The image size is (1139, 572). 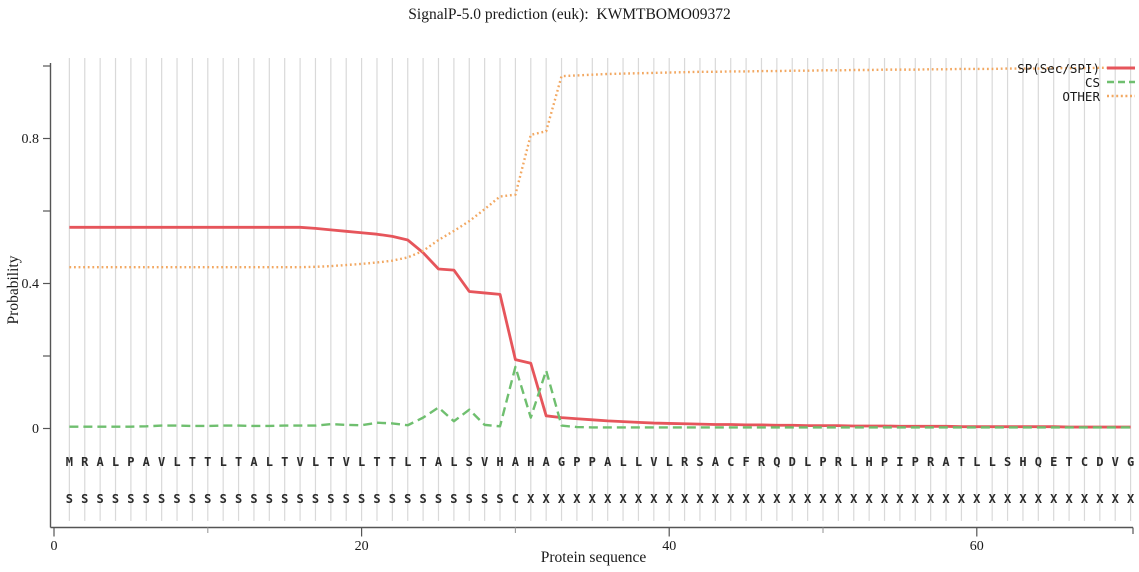 I want to click on x-axis-label: Protein sequence, so click(x=593, y=557).